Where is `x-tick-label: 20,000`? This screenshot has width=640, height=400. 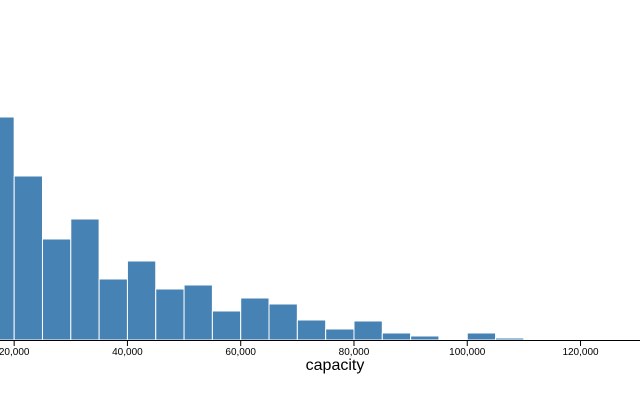
x-tick-label: 20,000 is located at coordinates (15, 352).